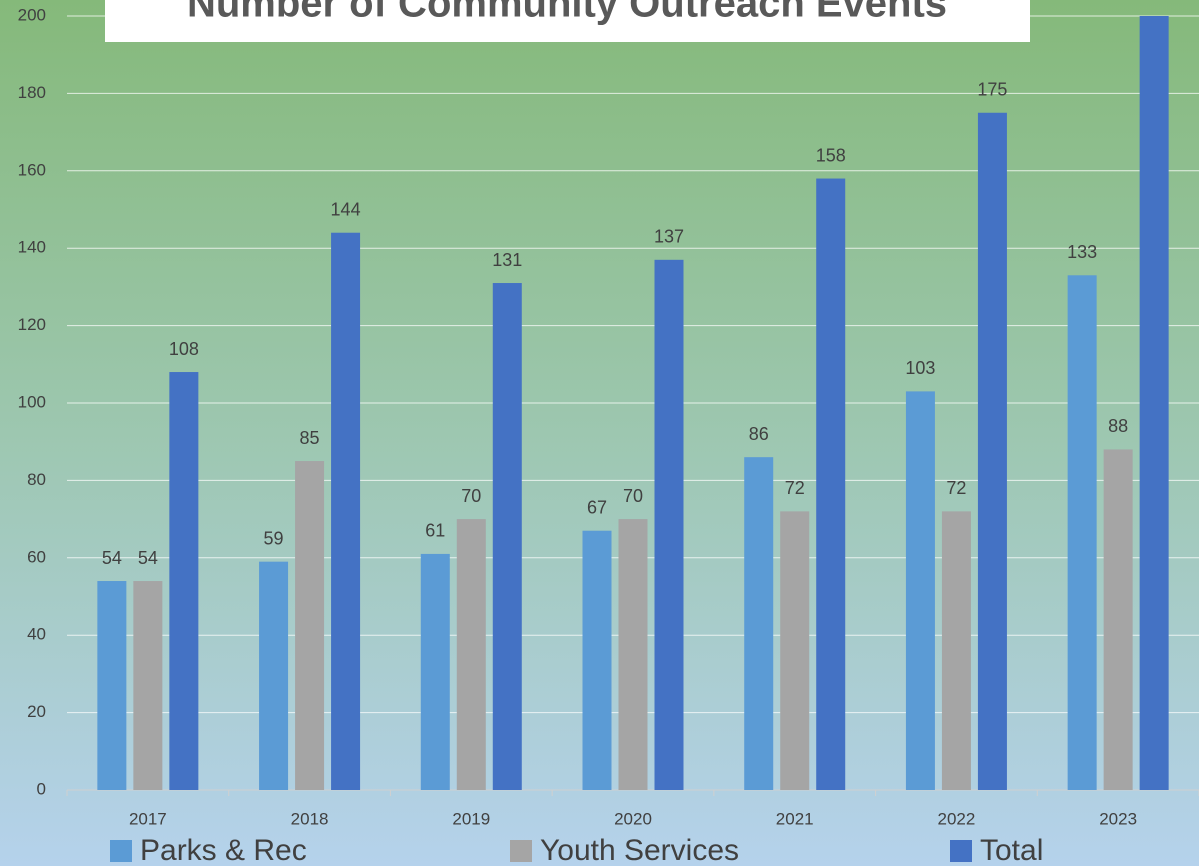 The width and height of the screenshot is (1199, 866). What do you see at coordinates (1011, 850) in the screenshot?
I see `legend-label: Total` at bounding box center [1011, 850].